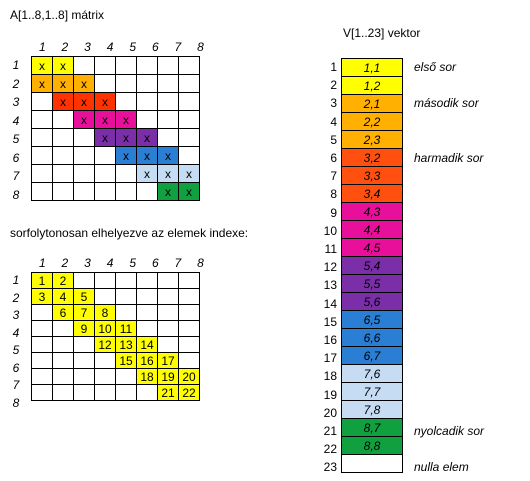 The height and width of the screenshot is (481, 530). Describe the element at coordinates (330, 249) in the screenshot. I see `vector-index: 11` at that location.